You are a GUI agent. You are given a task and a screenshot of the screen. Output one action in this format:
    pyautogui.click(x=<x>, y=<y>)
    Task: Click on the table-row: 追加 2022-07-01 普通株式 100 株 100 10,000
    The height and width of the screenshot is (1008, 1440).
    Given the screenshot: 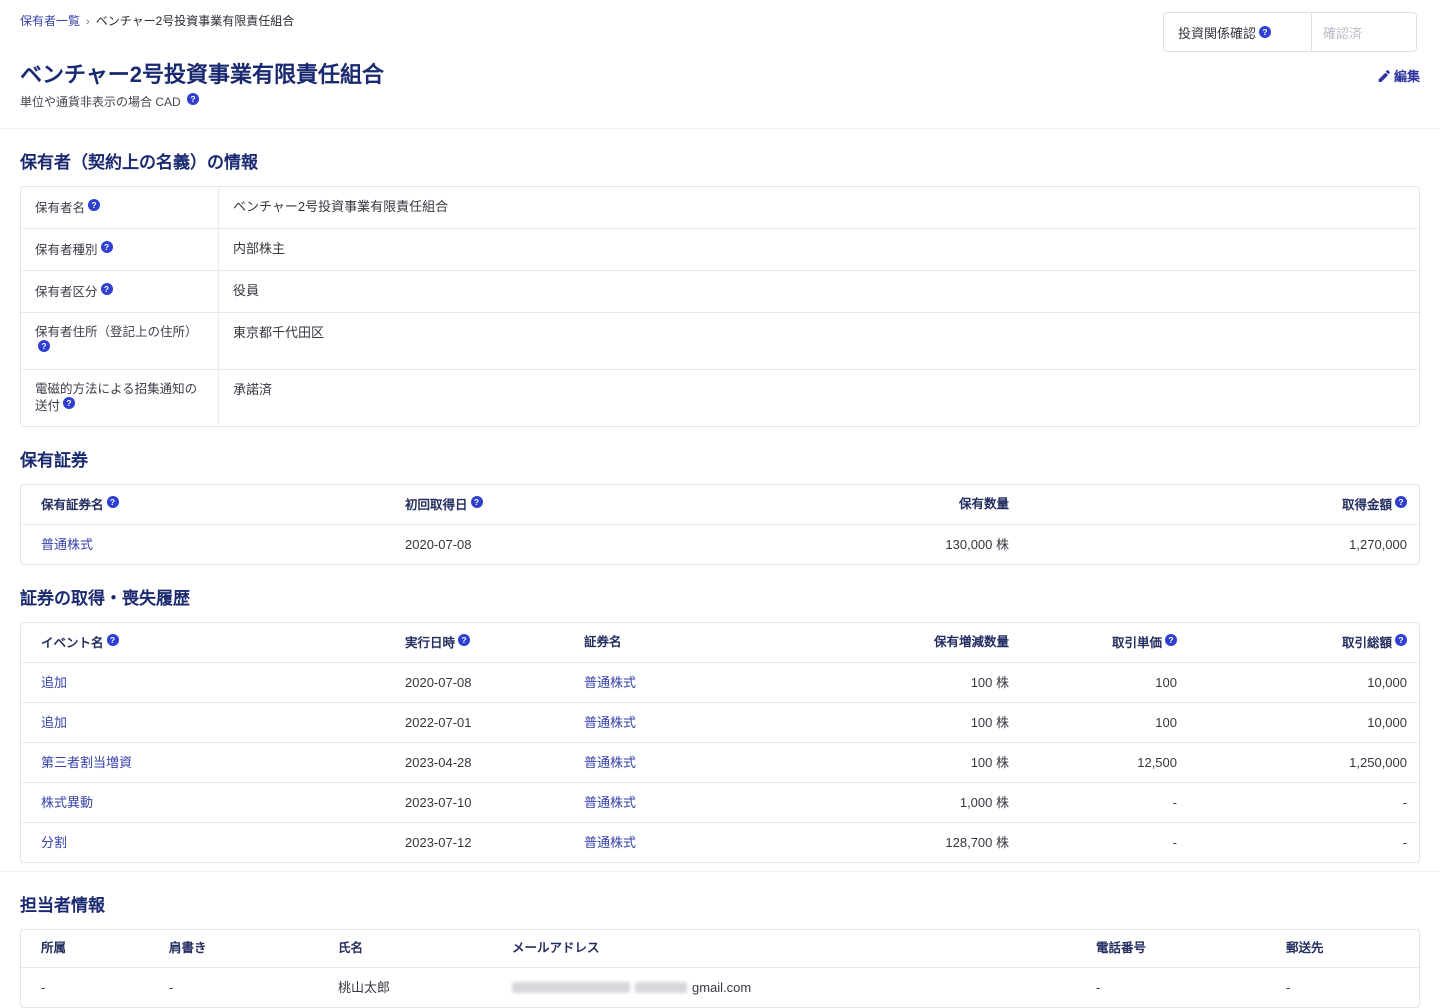 What is the action you would take?
    pyautogui.click(x=720, y=722)
    